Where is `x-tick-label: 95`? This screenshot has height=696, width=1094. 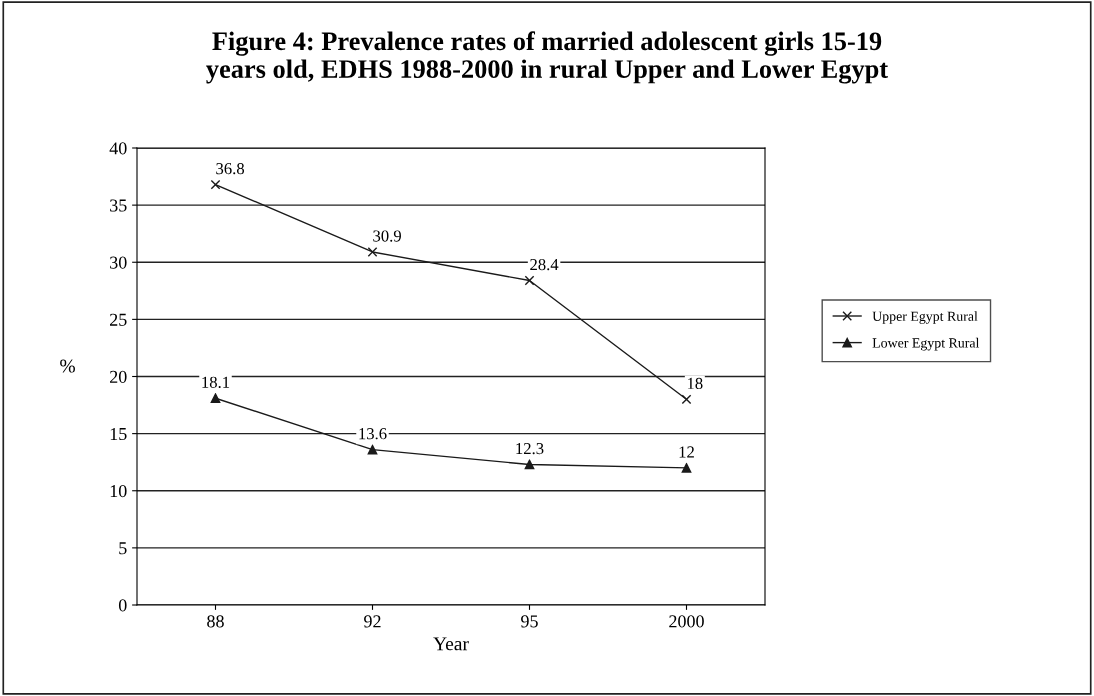
x-tick-label: 95 is located at coordinates (529, 621).